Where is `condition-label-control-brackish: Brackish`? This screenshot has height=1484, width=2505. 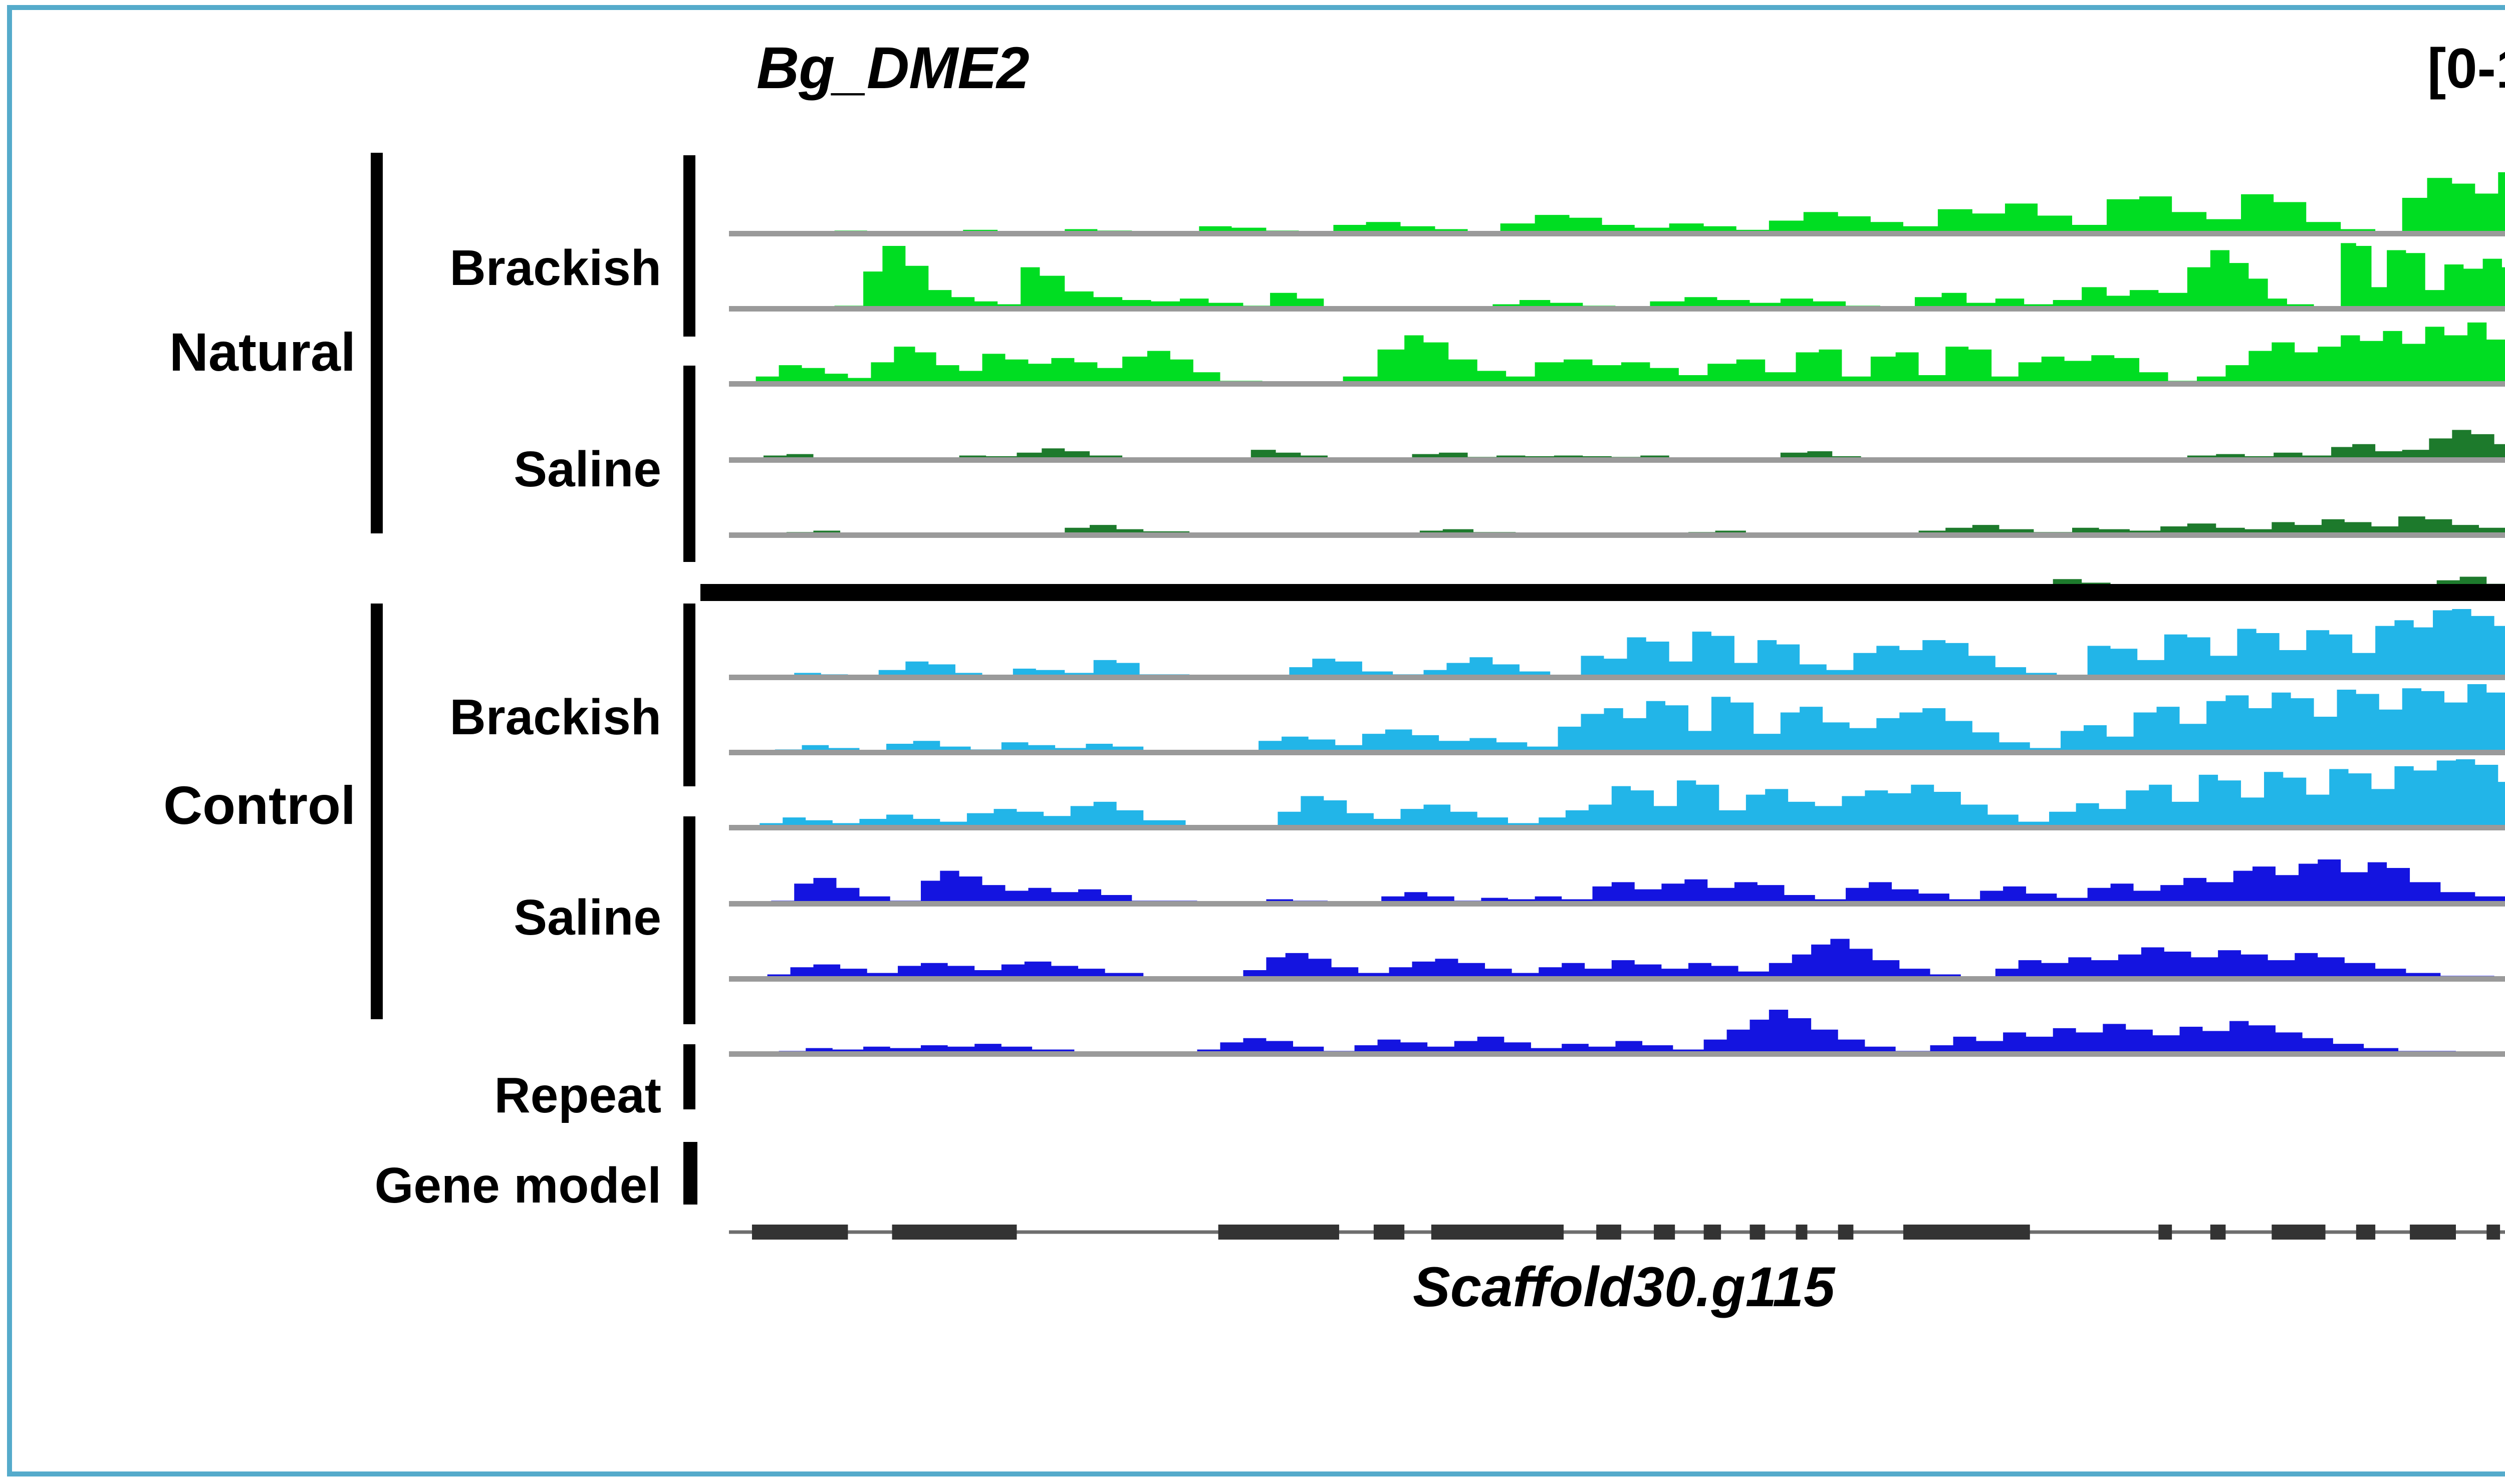
condition-label-control-brackish: Brackish is located at coordinates (555, 717).